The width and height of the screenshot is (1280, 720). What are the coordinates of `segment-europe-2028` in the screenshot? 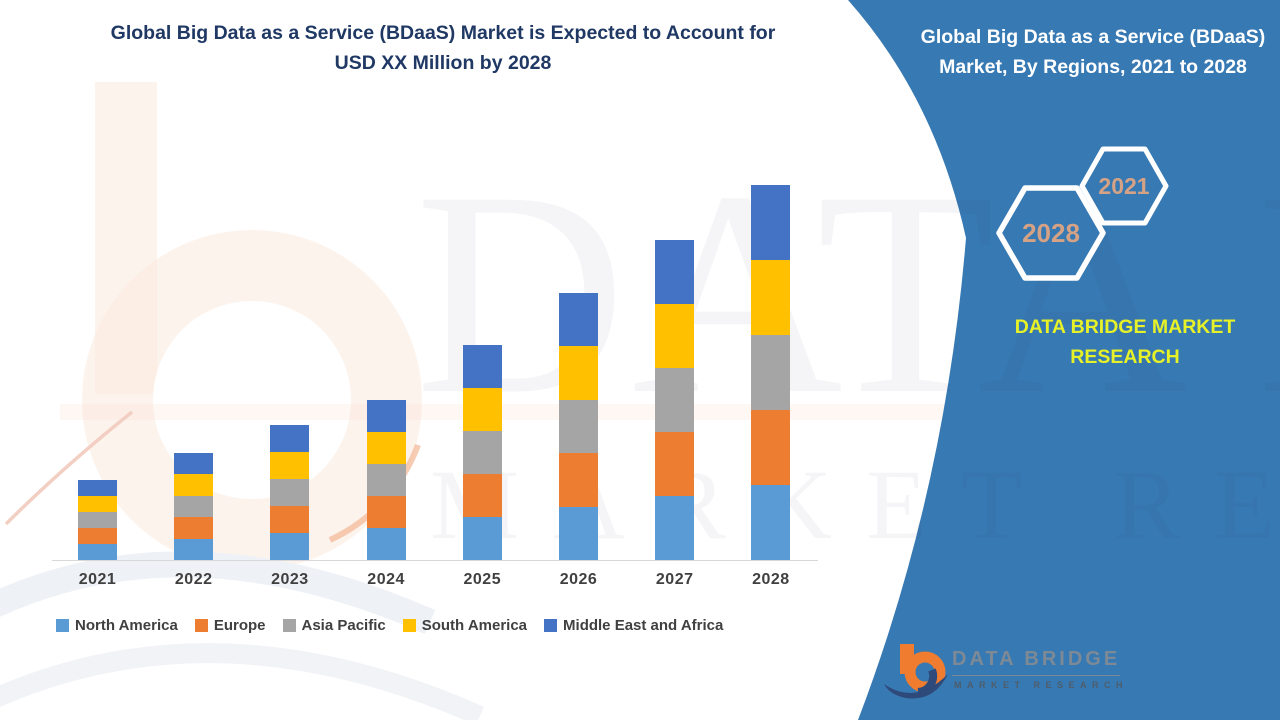 It's located at (771, 447).